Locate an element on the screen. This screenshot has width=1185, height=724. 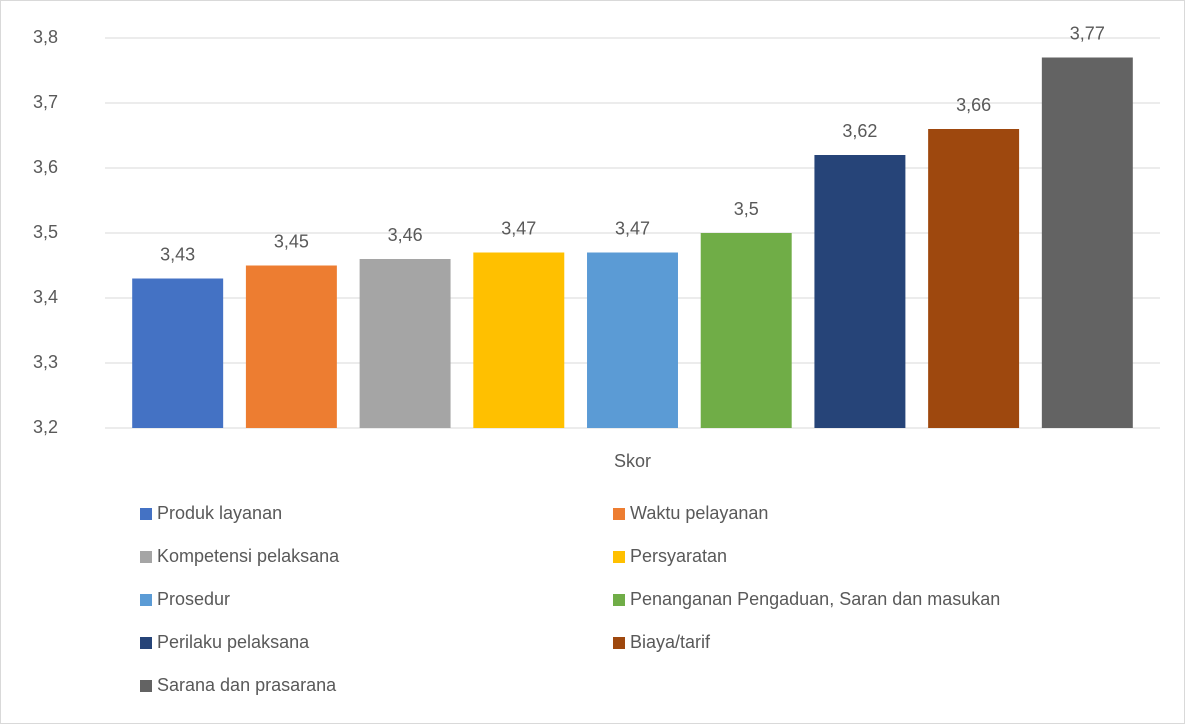
y-tick-label: 3,7 is located at coordinates (45, 102).